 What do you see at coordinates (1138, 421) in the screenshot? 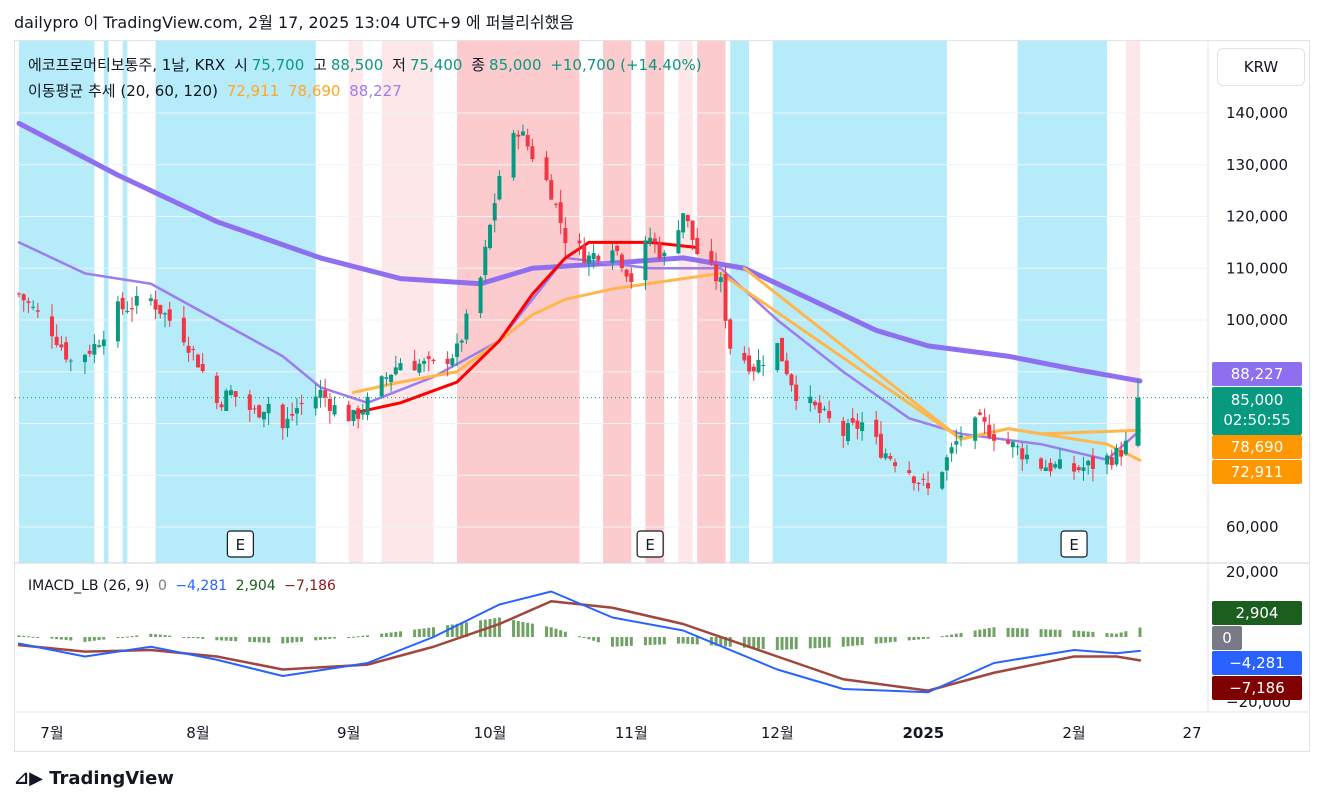
I see `candle-body-last` at bounding box center [1138, 421].